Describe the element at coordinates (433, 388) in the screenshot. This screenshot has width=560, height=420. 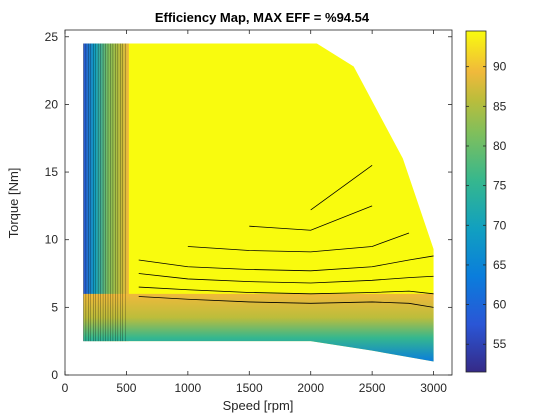
I see `x-tick-label: 3000` at that location.